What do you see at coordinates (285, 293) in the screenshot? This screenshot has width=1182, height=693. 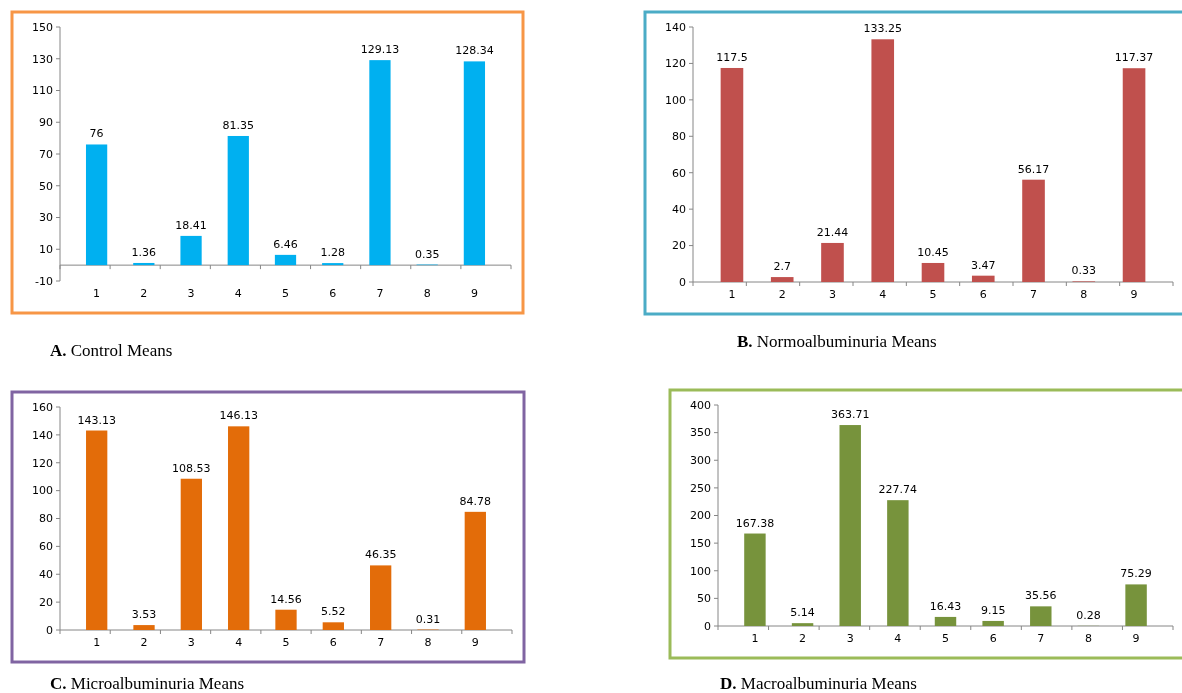 I see `x-tick-label: 5` at bounding box center [285, 293].